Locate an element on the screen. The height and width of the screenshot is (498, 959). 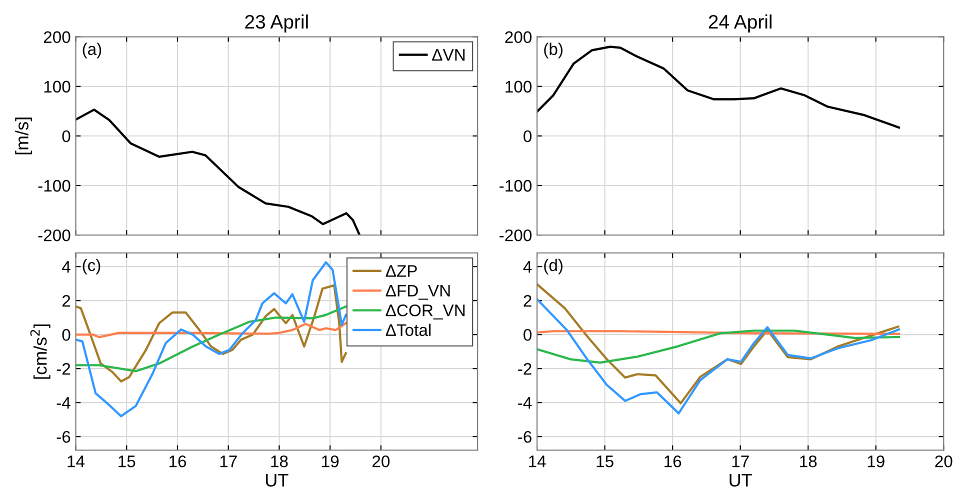
legend-label: ΔTotal is located at coordinates (408, 330).